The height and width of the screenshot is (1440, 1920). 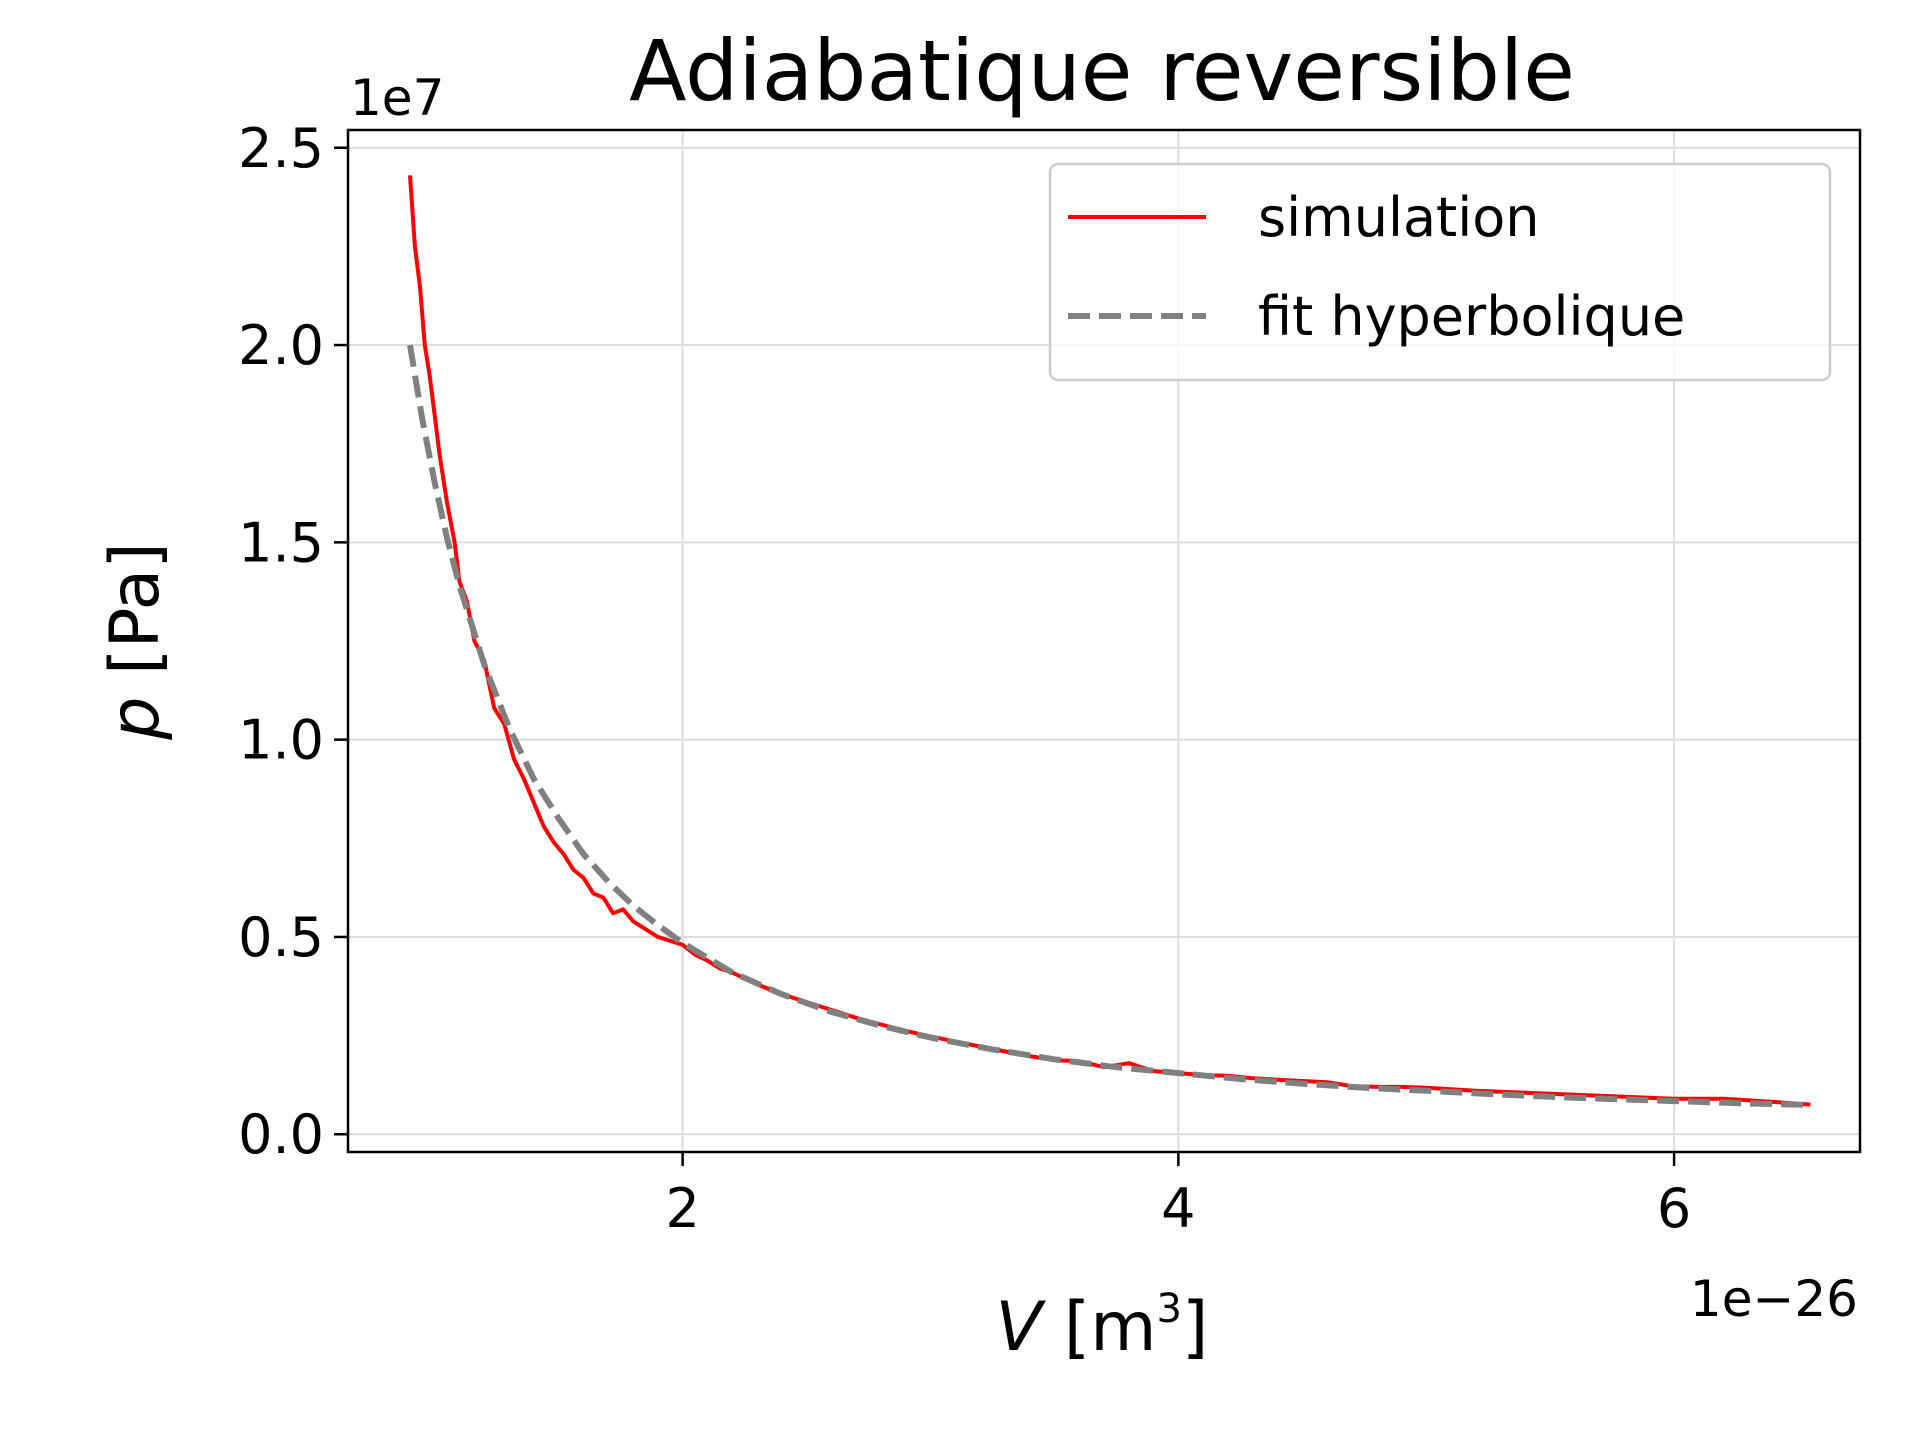 What do you see at coordinates (397, 98) in the screenshot?
I see `y-offset-label: 1e7` at bounding box center [397, 98].